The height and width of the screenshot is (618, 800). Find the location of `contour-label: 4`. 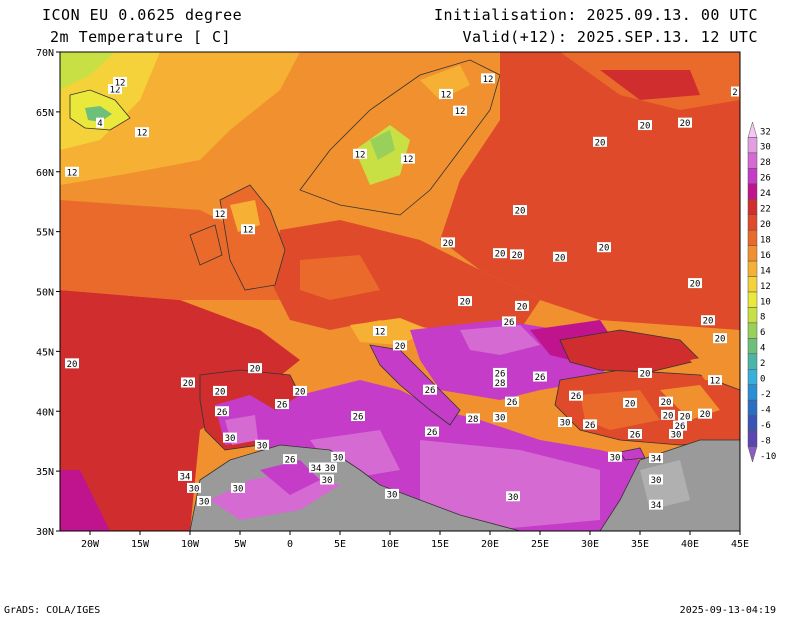

contour-label: 4 is located at coordinates (100, 123).